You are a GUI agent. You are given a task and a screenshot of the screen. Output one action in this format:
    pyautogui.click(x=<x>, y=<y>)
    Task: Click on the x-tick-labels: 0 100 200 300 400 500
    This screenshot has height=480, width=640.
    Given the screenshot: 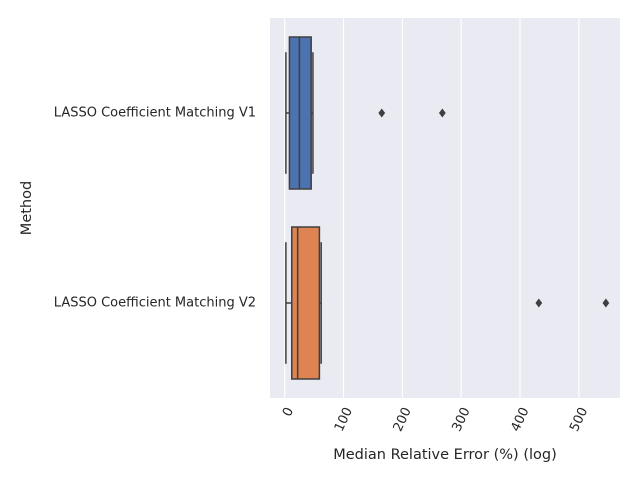 What is the action you would take?
    pyautogui.click(x=435, y=419)
    